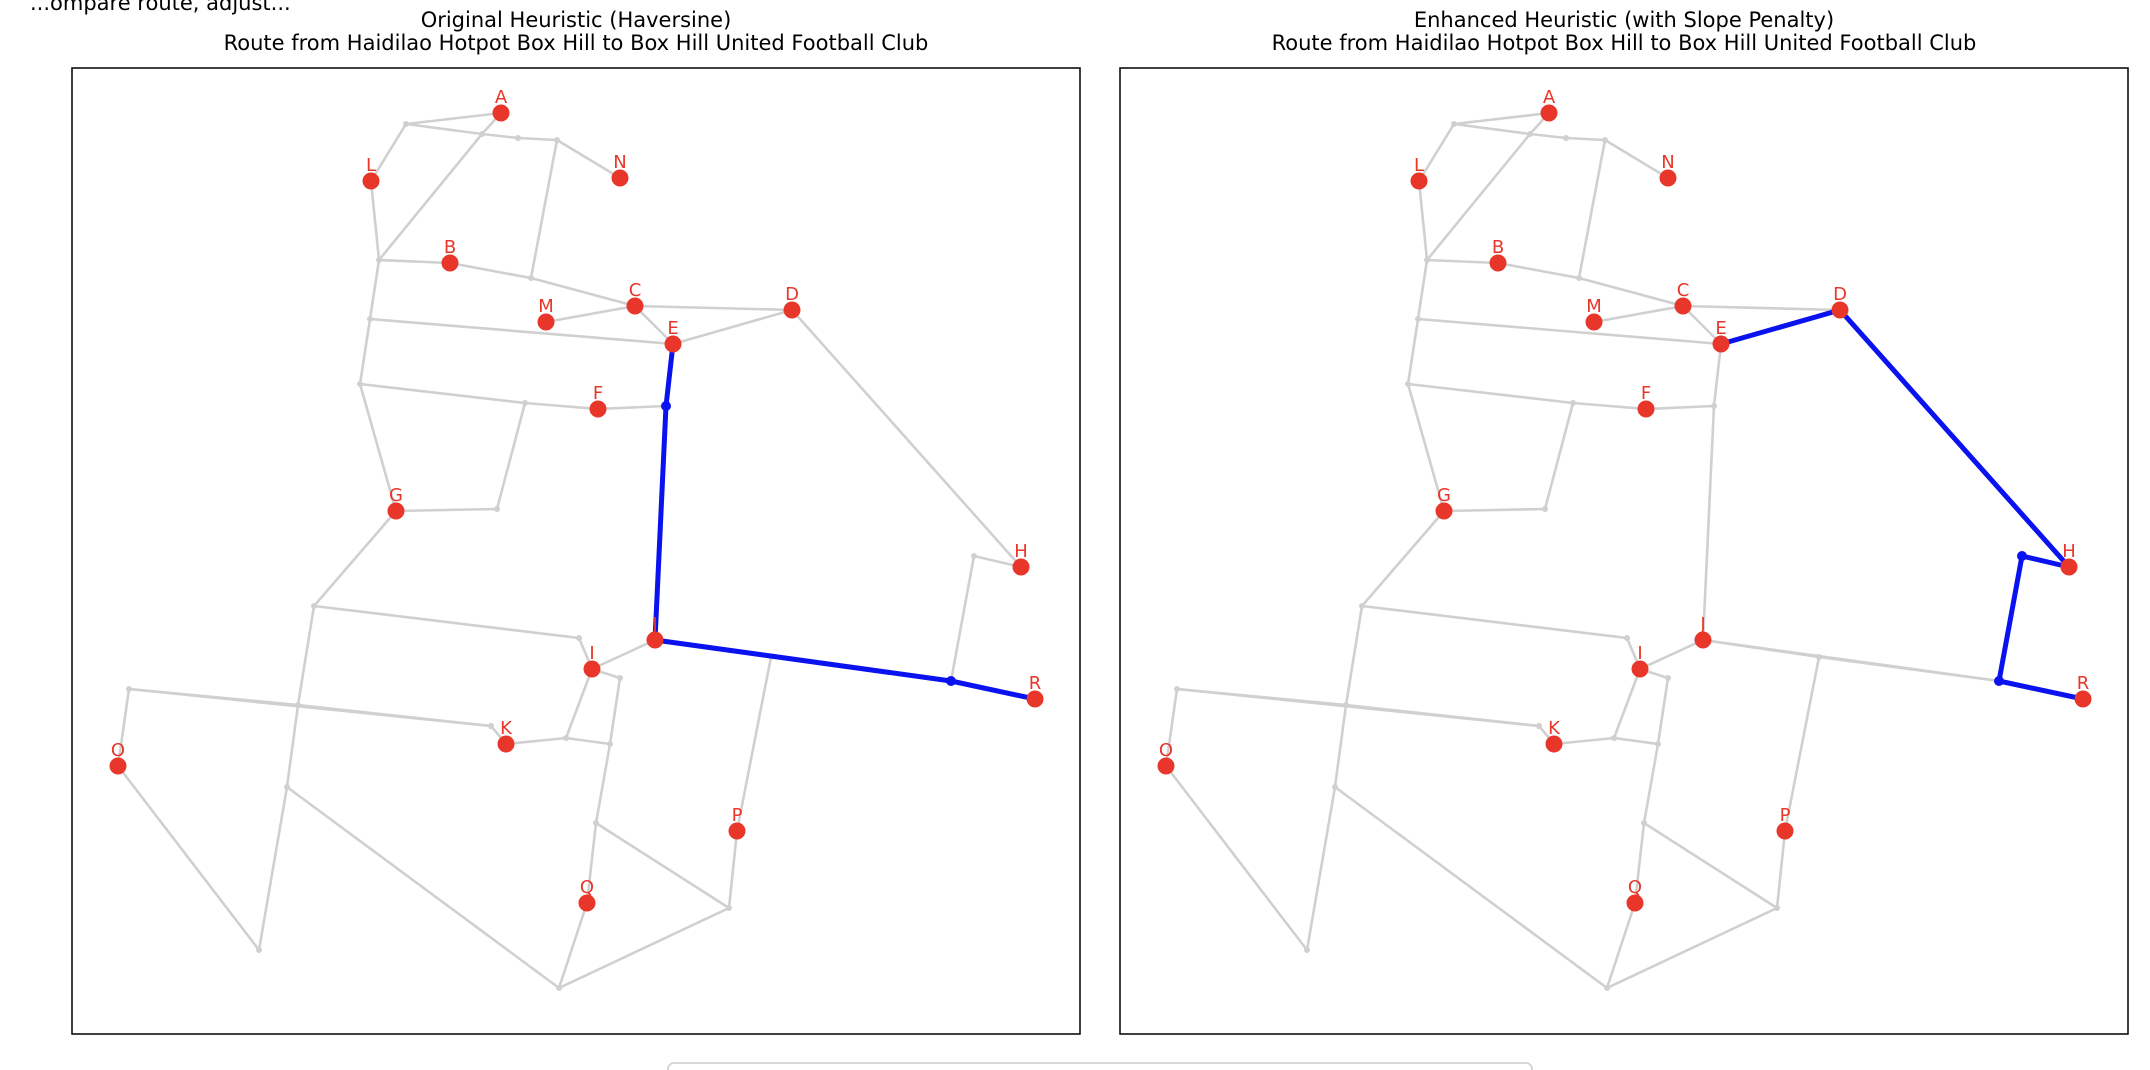 The width and height of the screenshot is (2150, 1070). What do you see at coordinates (576, 20) in the screenshot?
I see `panel-title-line1: Original Heuristic (Haversine)` at bounding box center [576, 20].